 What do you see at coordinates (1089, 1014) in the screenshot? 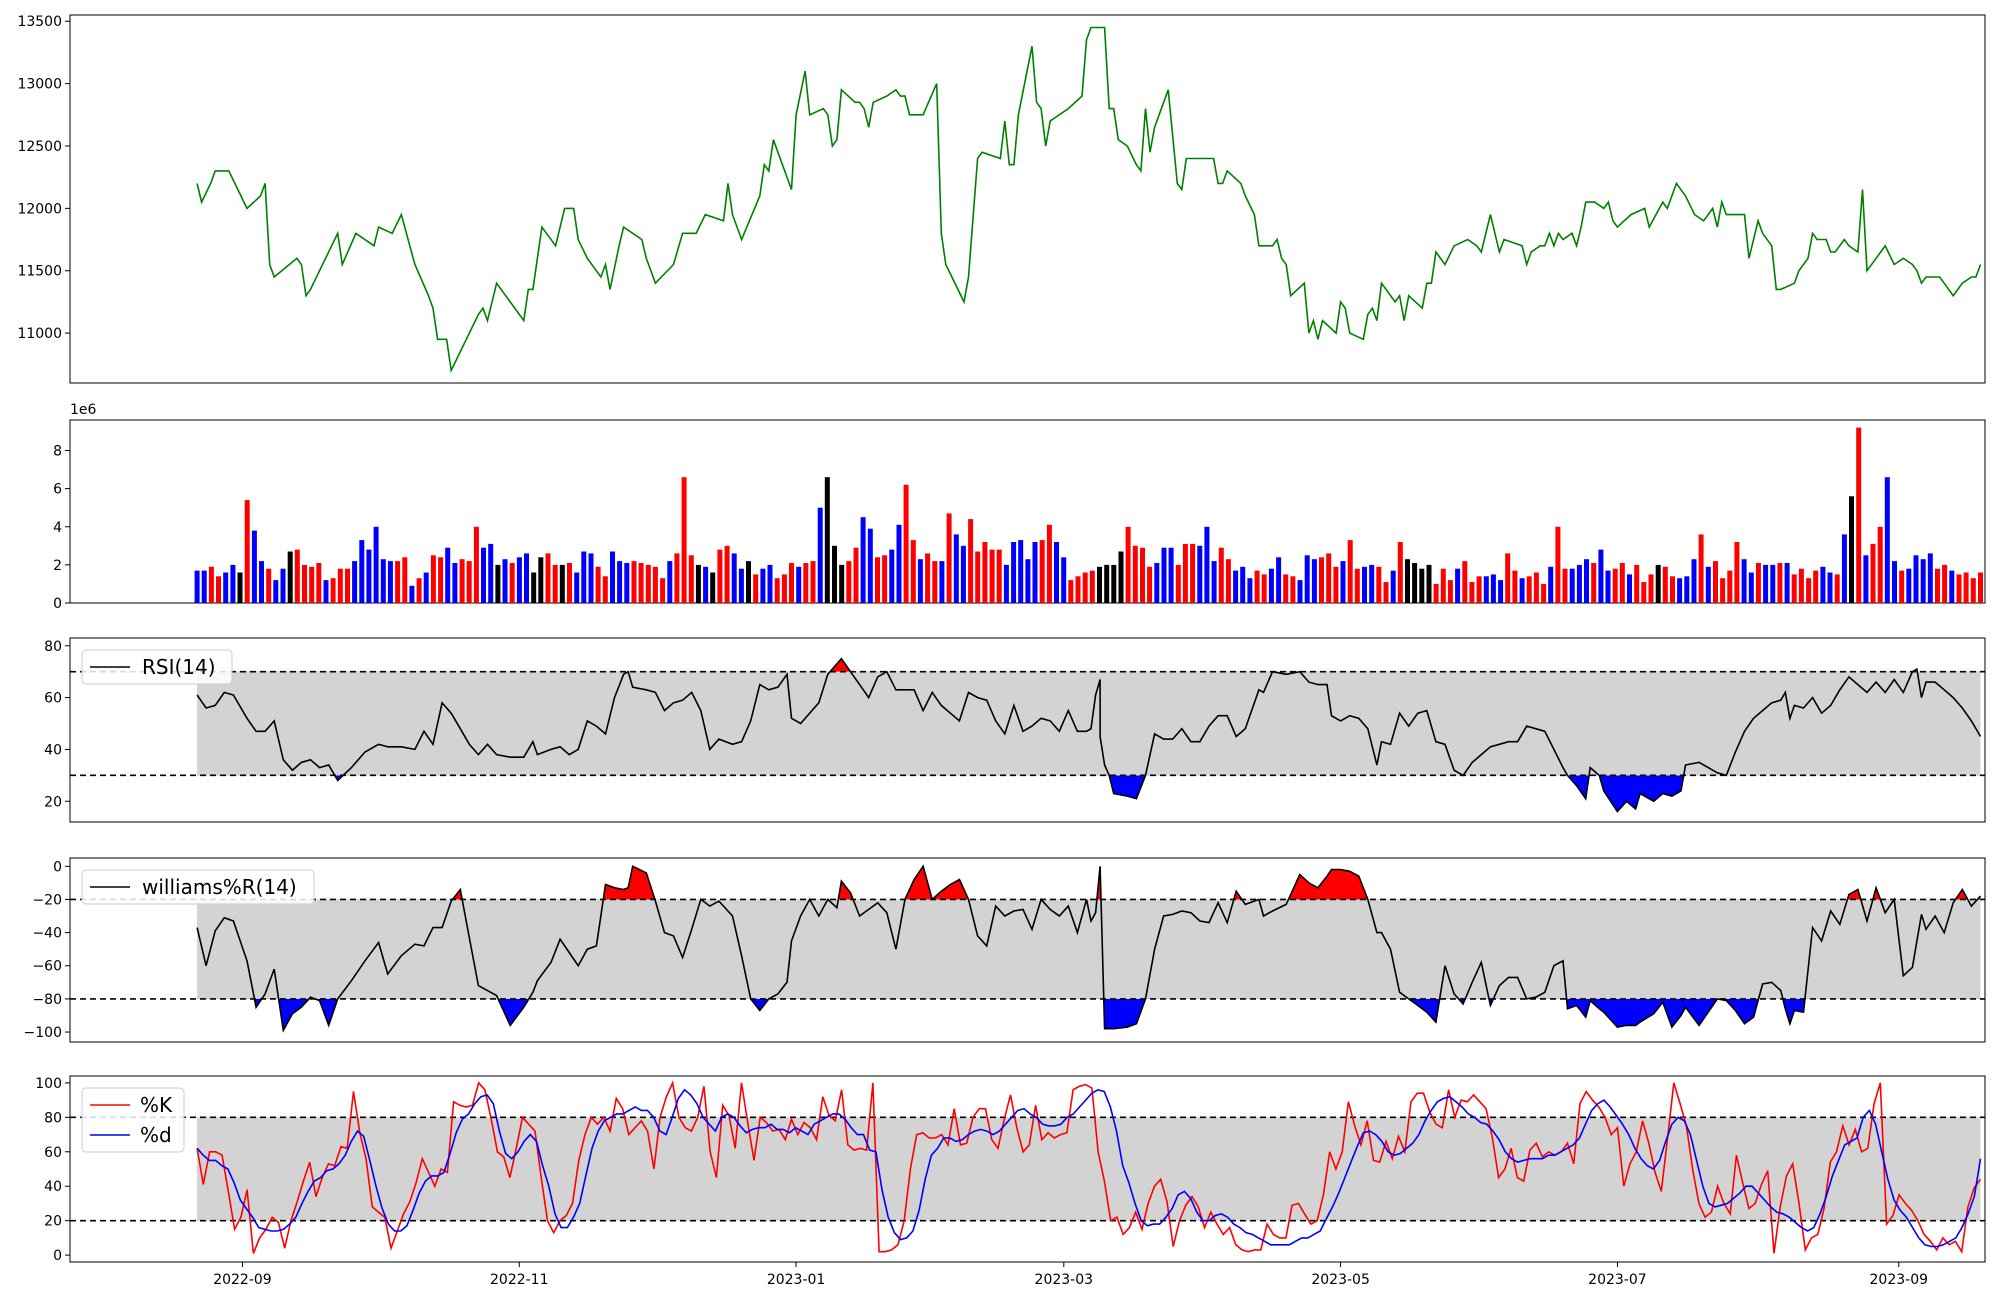
I see `williams-oversold-fill` at bounding box center [1089, 1014].